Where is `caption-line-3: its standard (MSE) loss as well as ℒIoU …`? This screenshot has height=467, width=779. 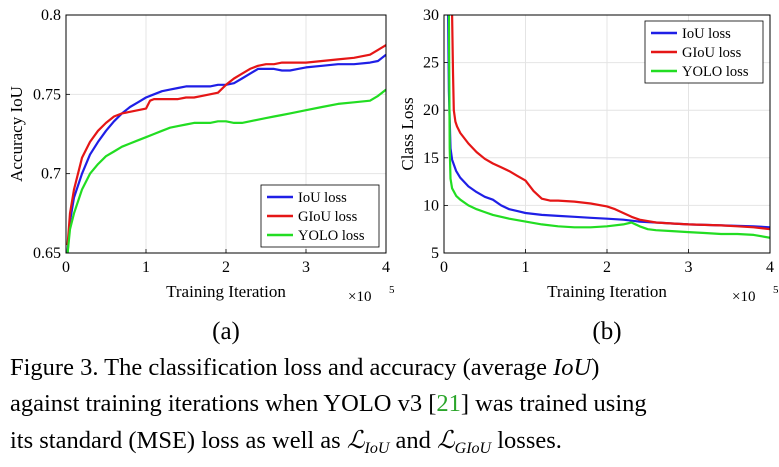
caption-line-3: its standard (MSE) loss as well as ℒIoU … is located at coordinates (286, 441).